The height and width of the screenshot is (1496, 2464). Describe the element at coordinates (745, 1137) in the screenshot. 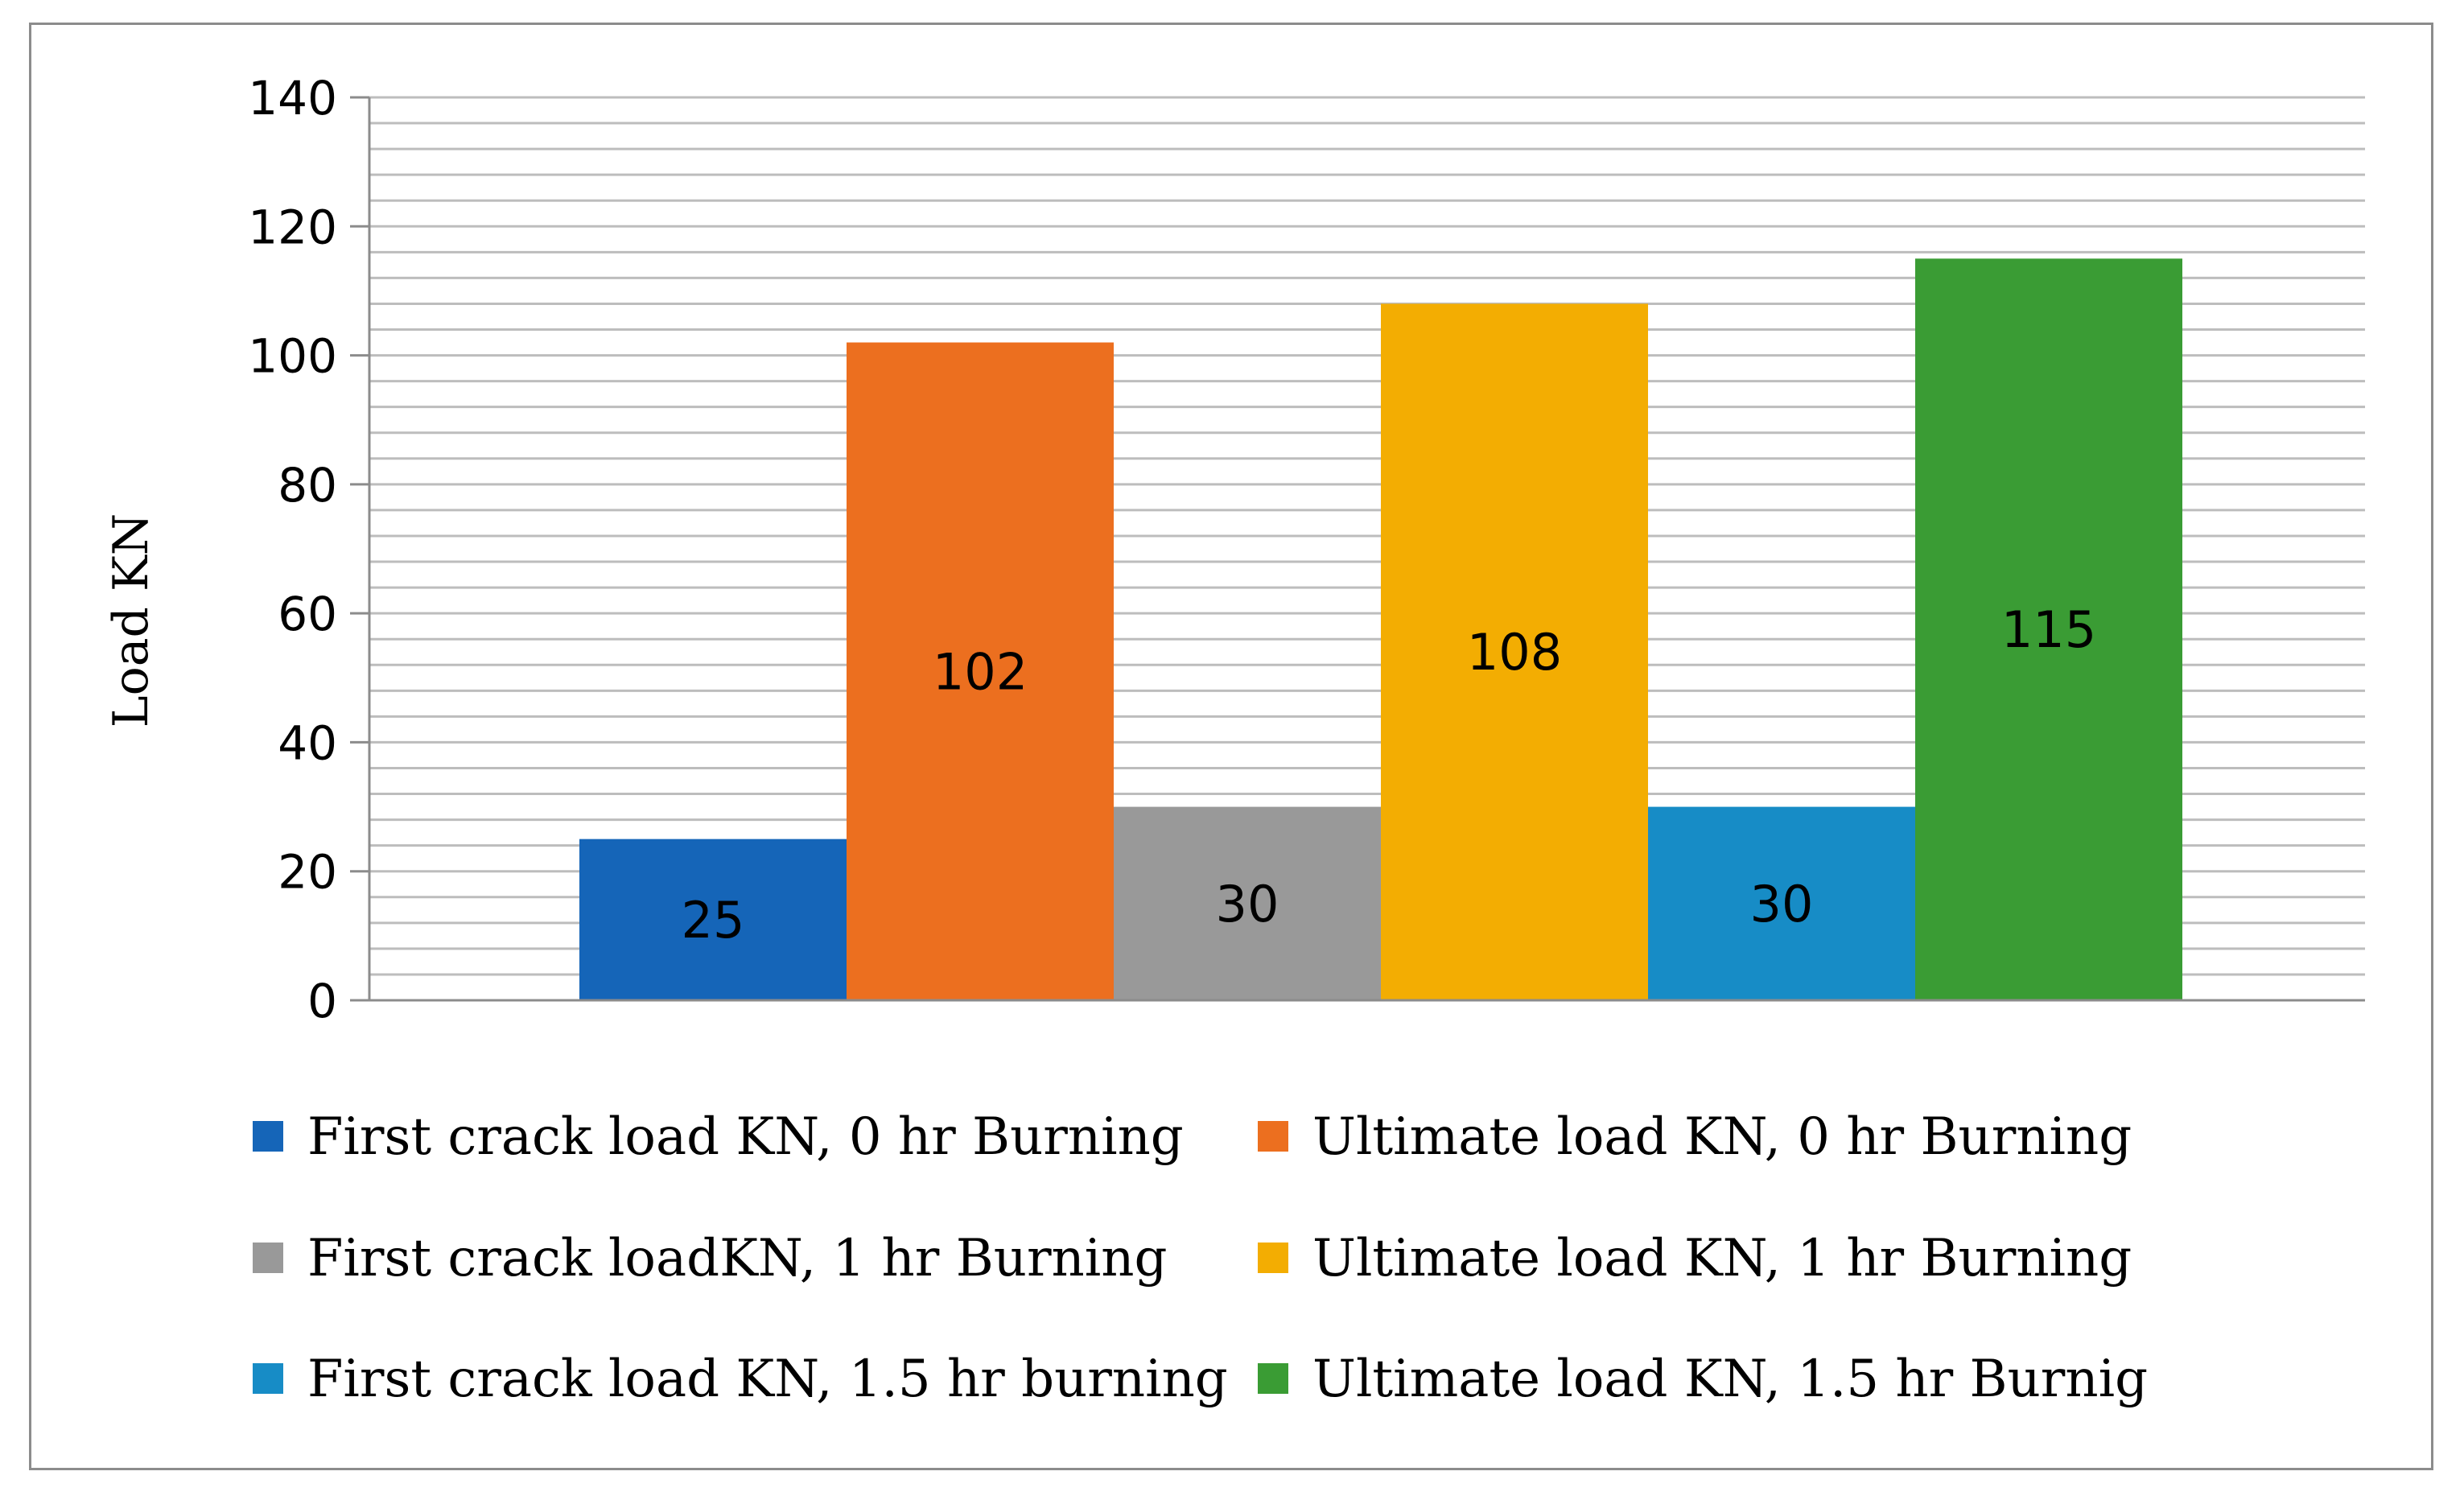

I see `legend-label: First crack load KN, 0 hr Burning` at that location.